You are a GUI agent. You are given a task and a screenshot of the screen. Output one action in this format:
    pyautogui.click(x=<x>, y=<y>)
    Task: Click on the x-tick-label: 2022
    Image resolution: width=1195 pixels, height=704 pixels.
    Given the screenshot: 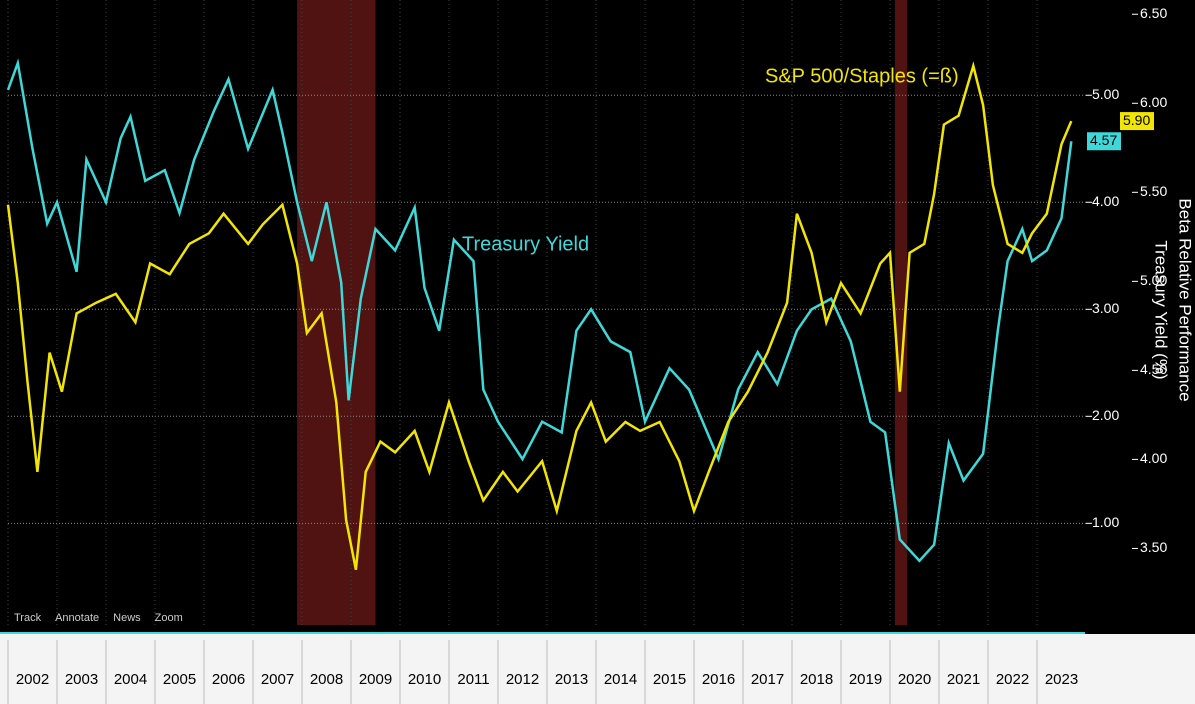 What is the action you would take?
    pyautogui.click(x=1012, y=679)
    